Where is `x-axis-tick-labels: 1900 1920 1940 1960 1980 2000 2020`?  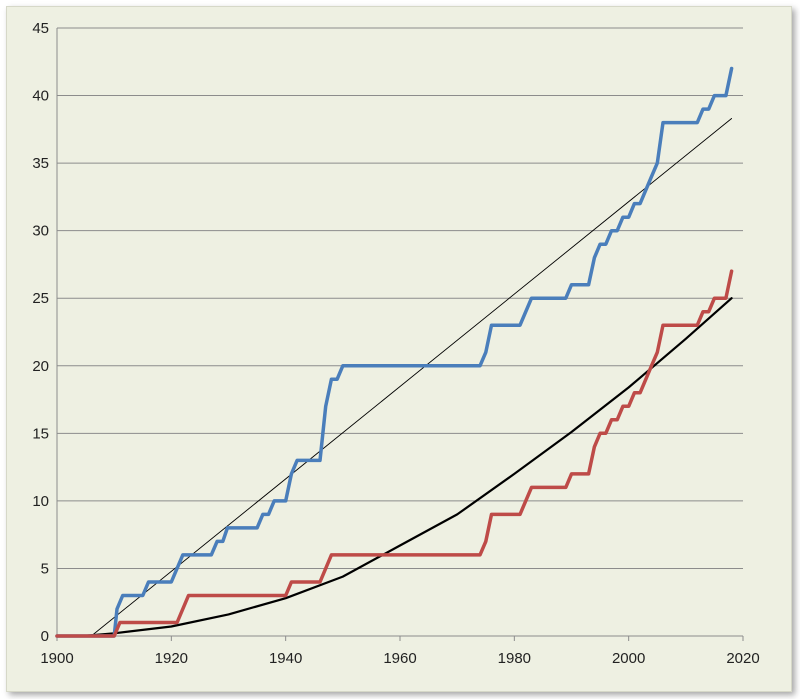
x-axis-tick-labels: 1900 1920 1940 1960 1980 2000 2020 is located at coordinates (399, 658).